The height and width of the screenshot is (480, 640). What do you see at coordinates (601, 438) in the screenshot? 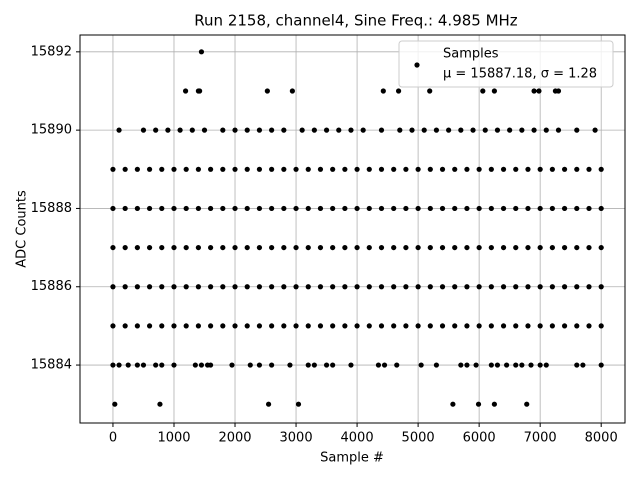
I see `x-tick-label: 8000` at bounding box center [601, 438].